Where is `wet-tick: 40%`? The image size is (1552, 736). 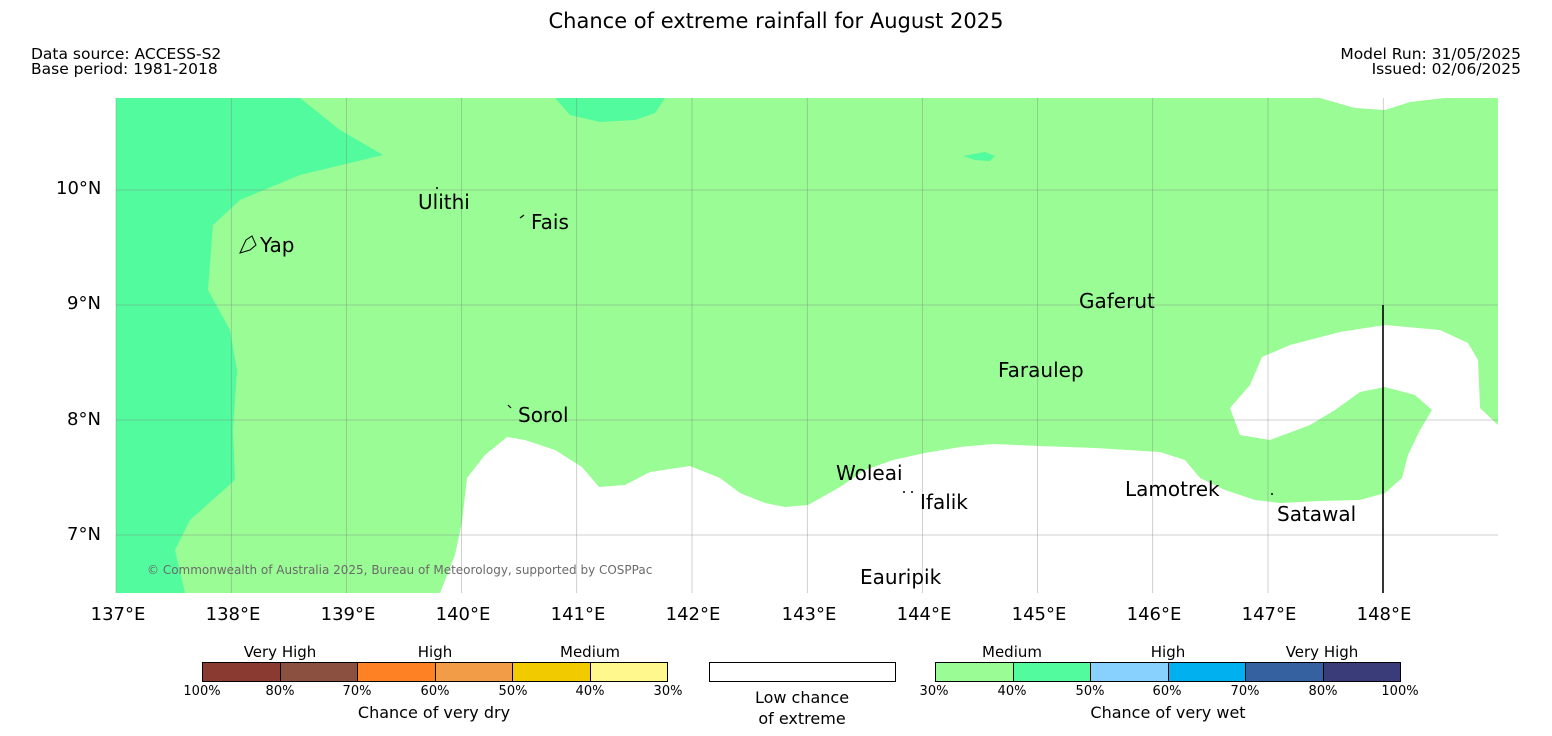
wet-tick: 40% is located at coordinates (1012, 691).